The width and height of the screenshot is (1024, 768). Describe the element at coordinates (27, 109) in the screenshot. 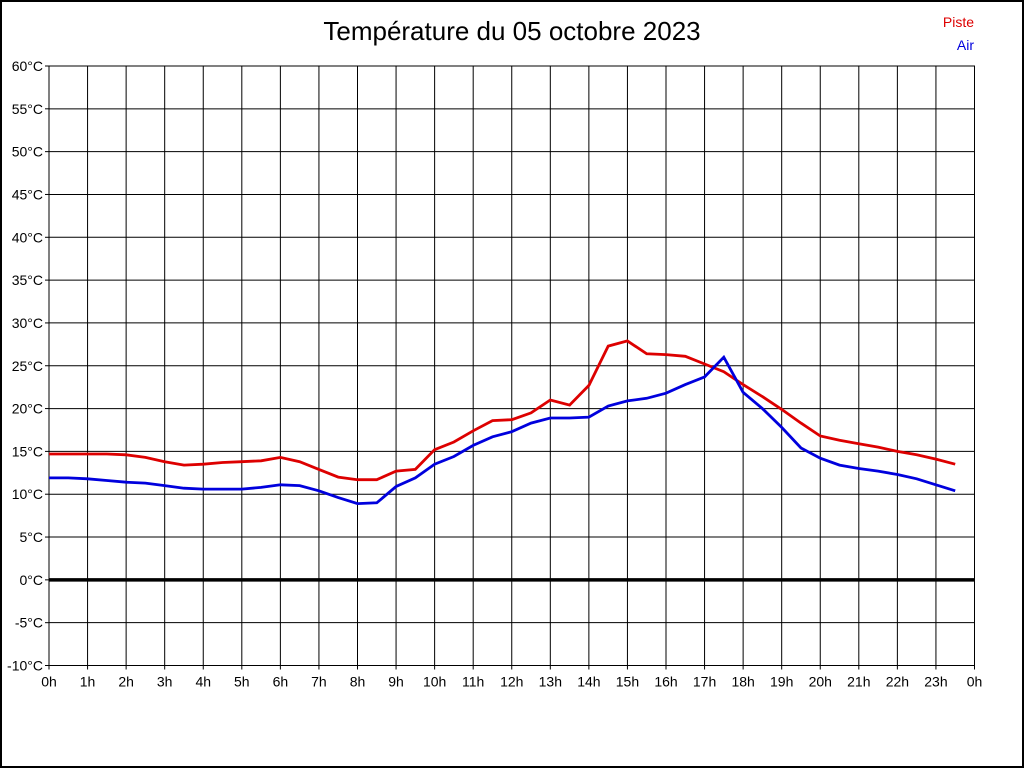

I see `y-tick-label: 55°C` at that location.